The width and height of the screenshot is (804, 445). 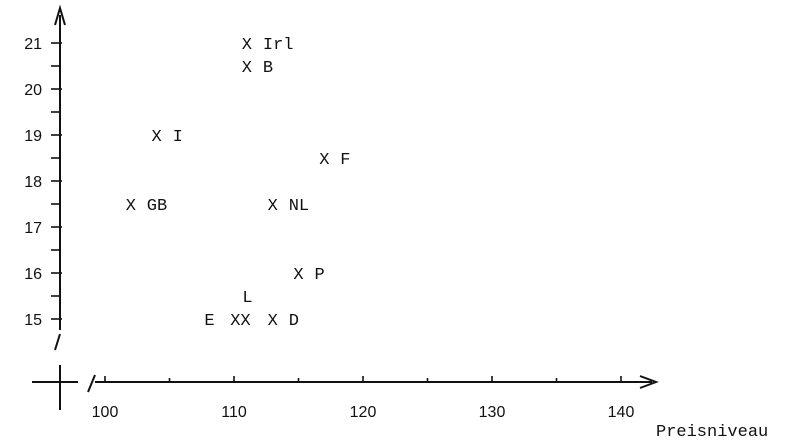 I want to click on point-label: B, so click(x=268, y=68).